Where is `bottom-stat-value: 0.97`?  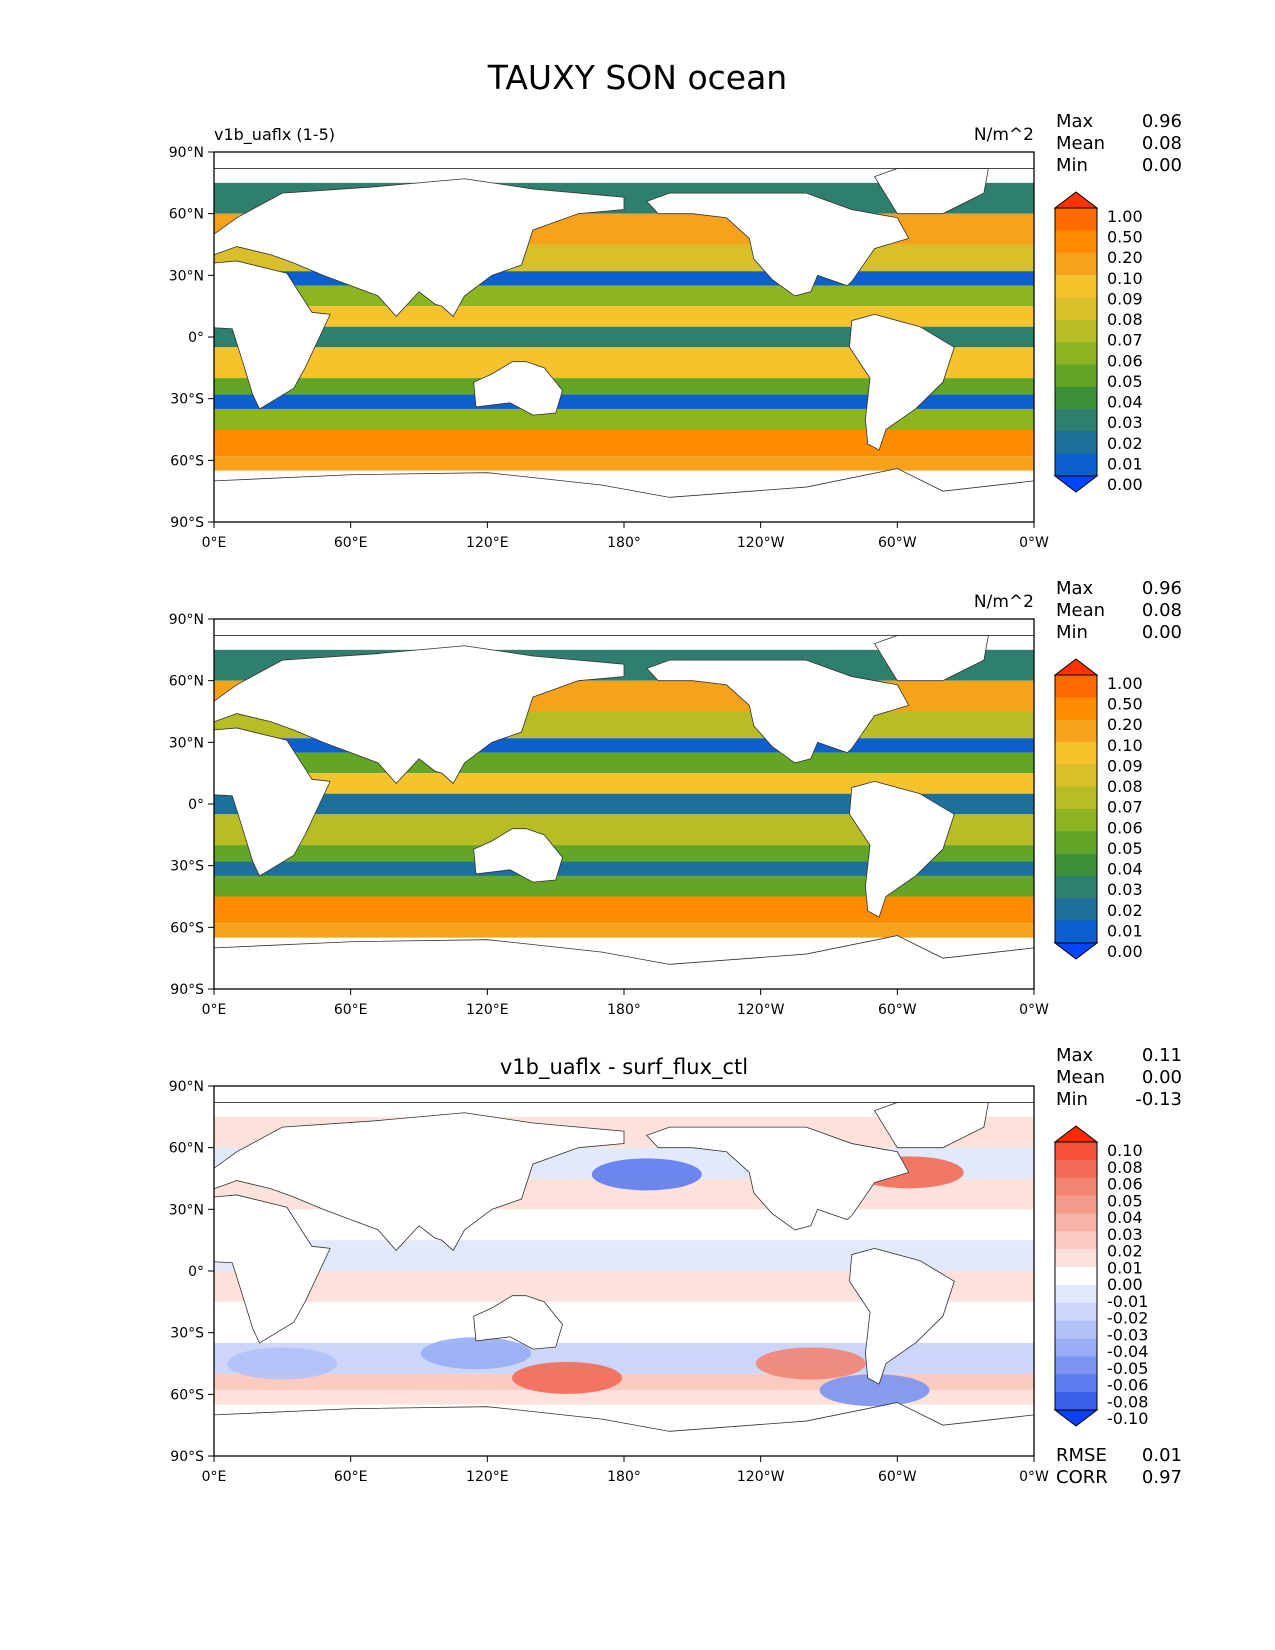 bottom-stat-value: 0.97 is located at coordinates (1162, 1477).